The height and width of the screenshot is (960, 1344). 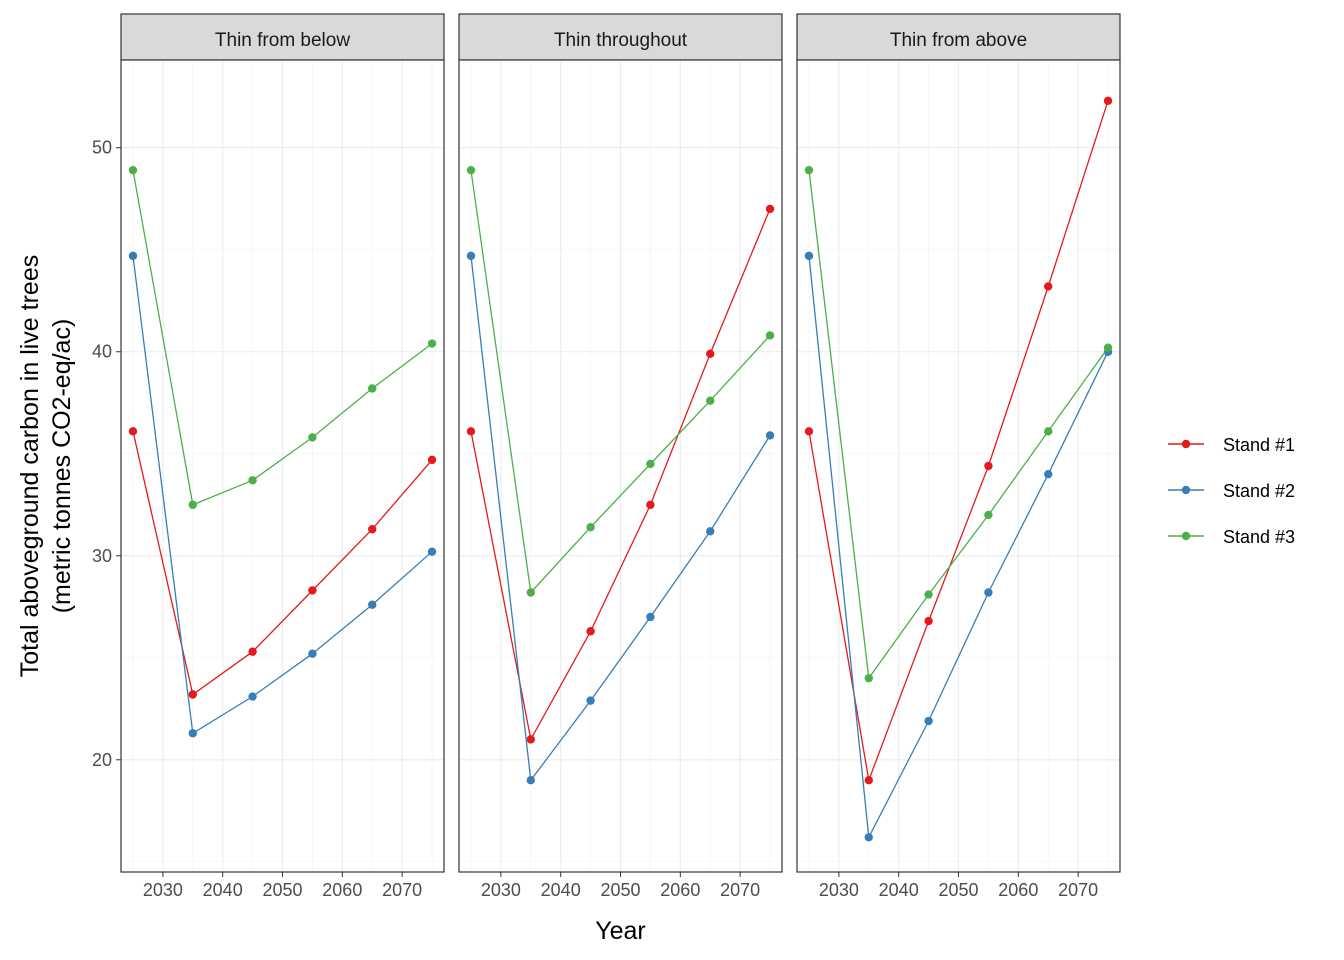 What do you see at coordinates (282, 40) in the screenshot?
I see `facet-label: Thin from below` at bounding box center [282, 40].